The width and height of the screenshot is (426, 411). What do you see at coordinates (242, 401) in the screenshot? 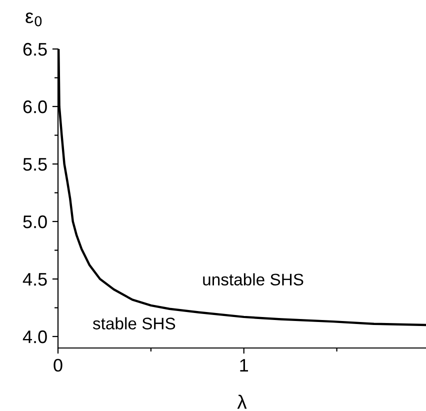
I see `x-axis-title: λ` at bounding box center [242, 401].